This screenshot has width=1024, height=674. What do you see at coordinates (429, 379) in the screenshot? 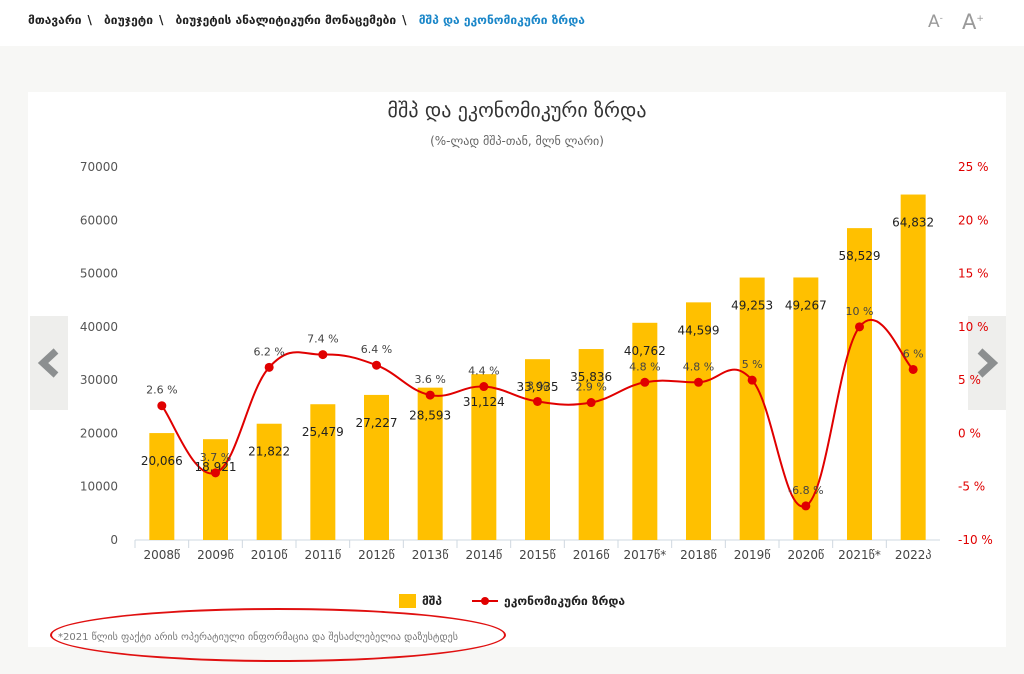
I see `growth-value-label: 3.6 %` at bounding box center [429, 379].